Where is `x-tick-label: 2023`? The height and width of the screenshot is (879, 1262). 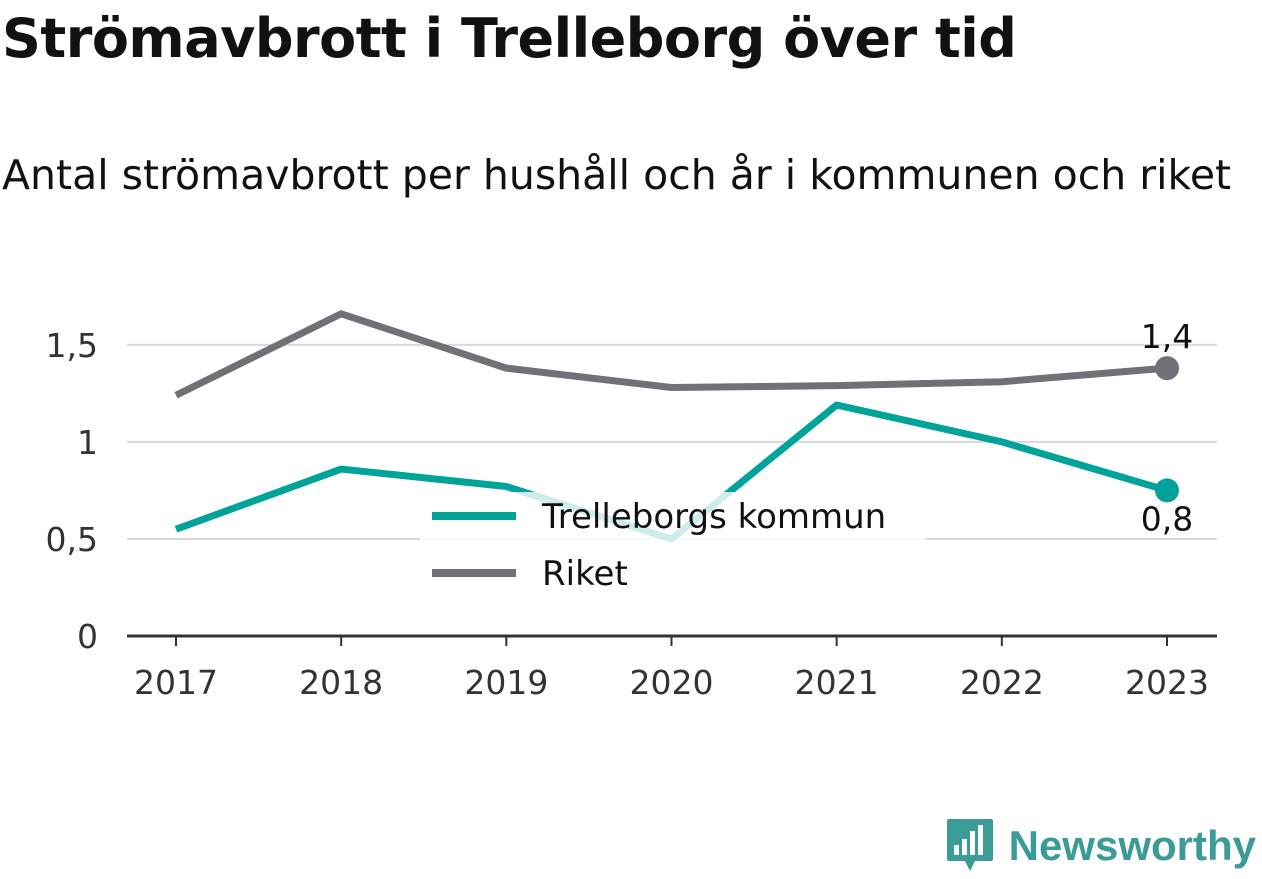
x-tick-label: 2023 is located at coordinates (1167, 682).